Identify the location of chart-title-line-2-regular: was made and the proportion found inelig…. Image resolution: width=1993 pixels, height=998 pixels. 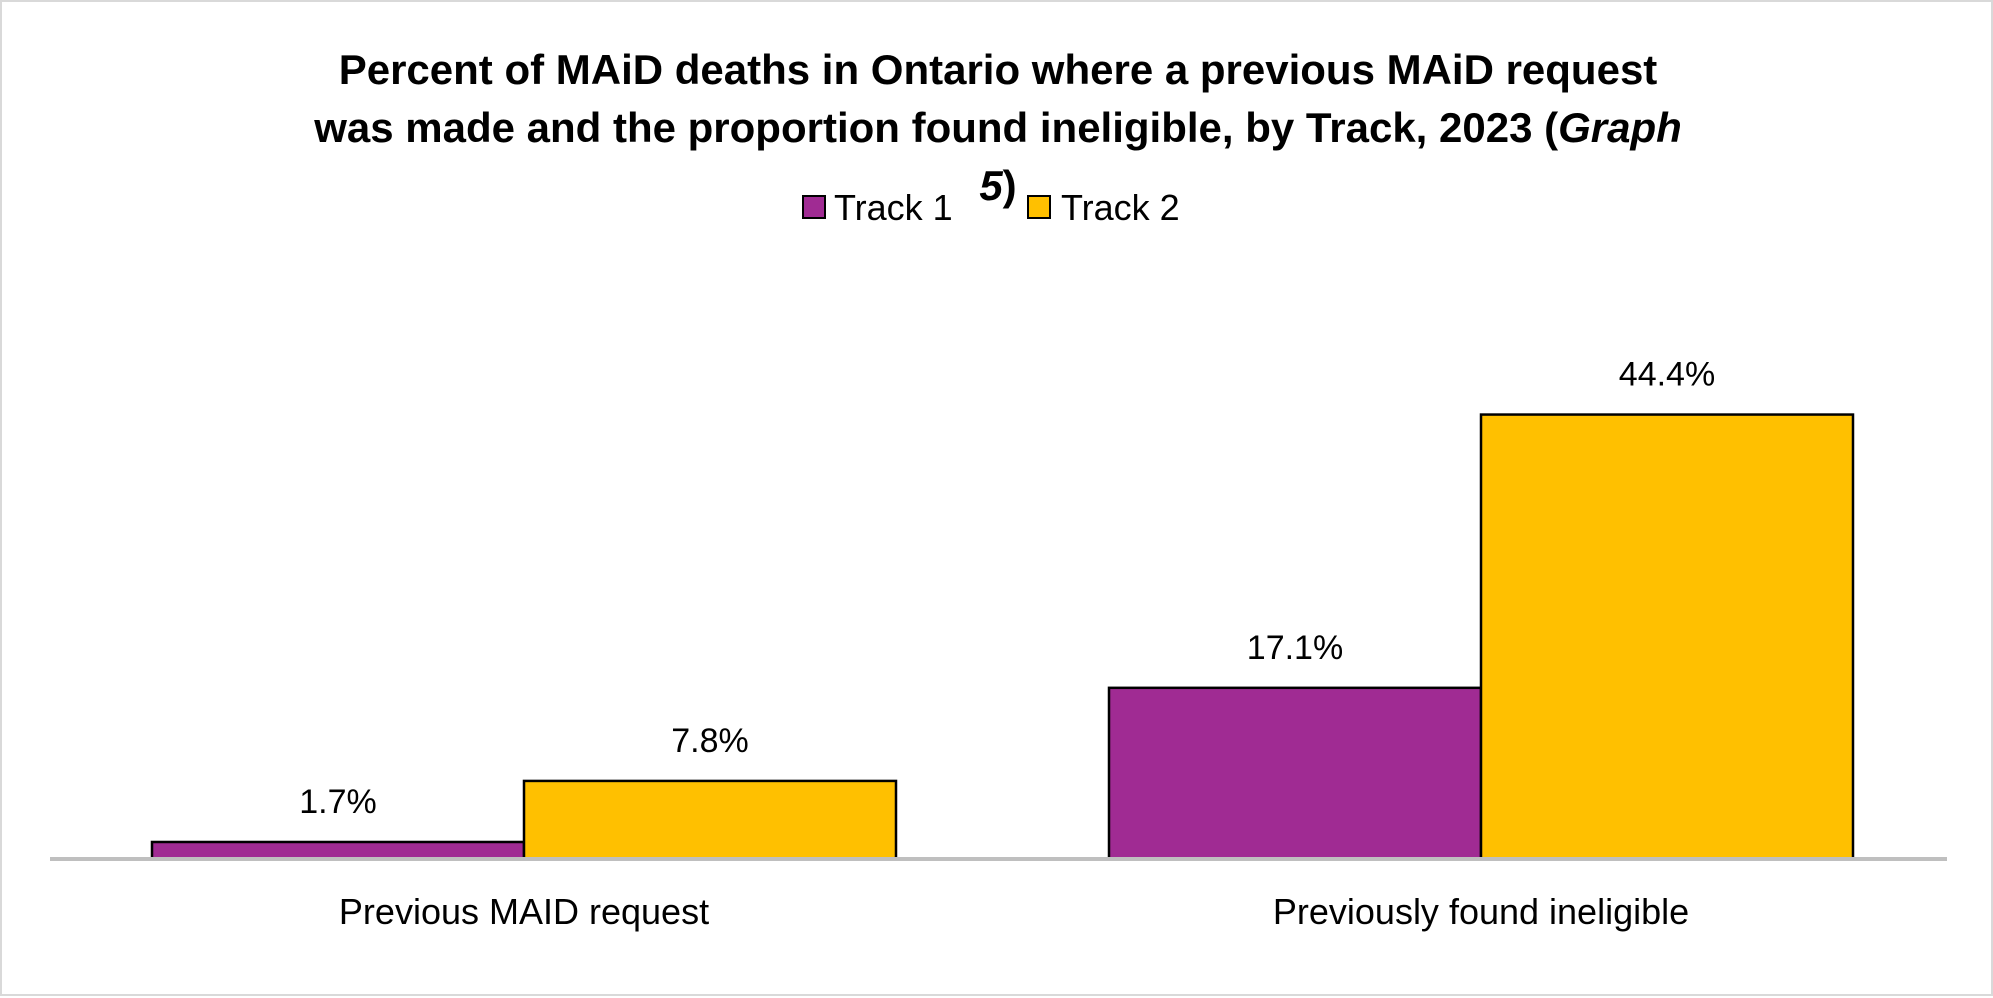
(935, 127).